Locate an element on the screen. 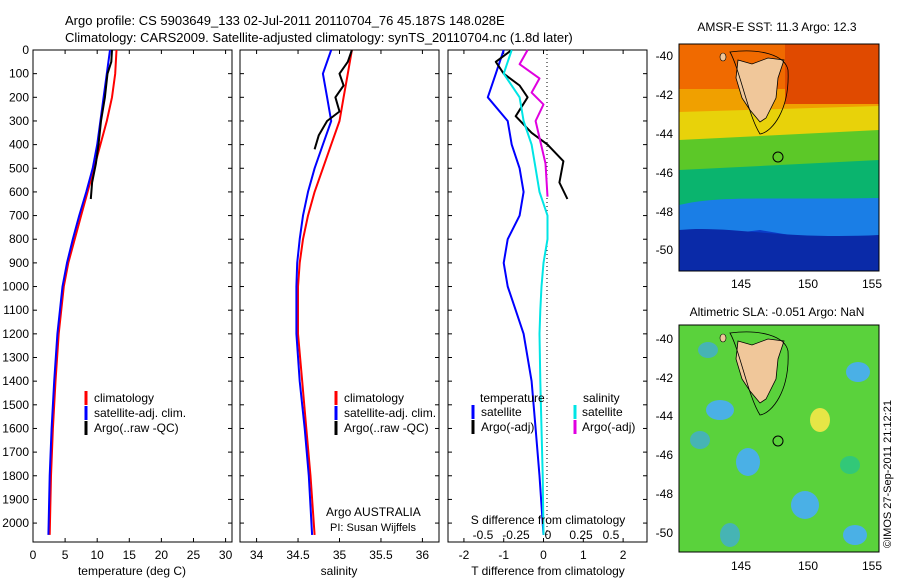 The width and height of the screenshot is (900, 580). salinity-series is located at coordinates (324, 292).